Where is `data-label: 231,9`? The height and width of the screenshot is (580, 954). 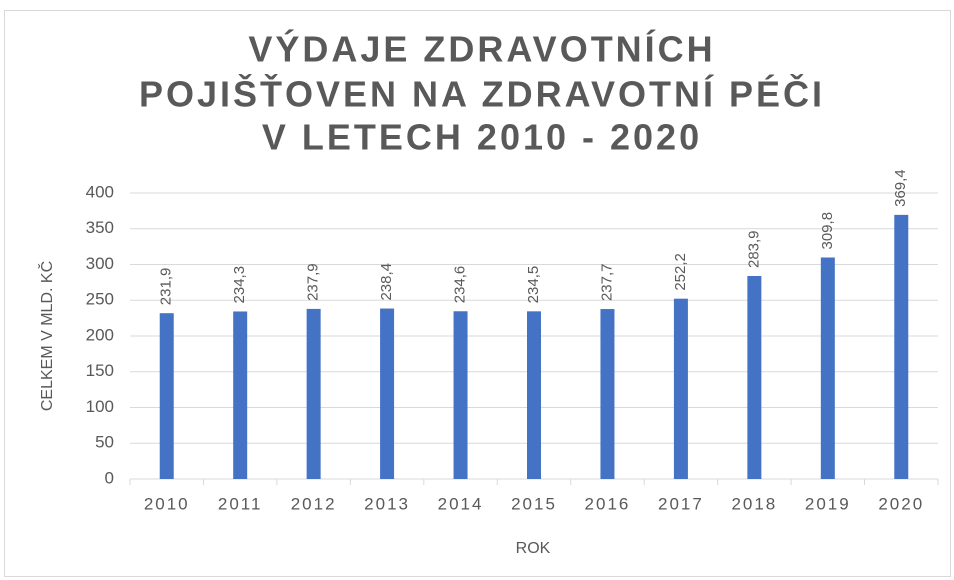
data-label: 231,9 is located at coordinates (166, 287).